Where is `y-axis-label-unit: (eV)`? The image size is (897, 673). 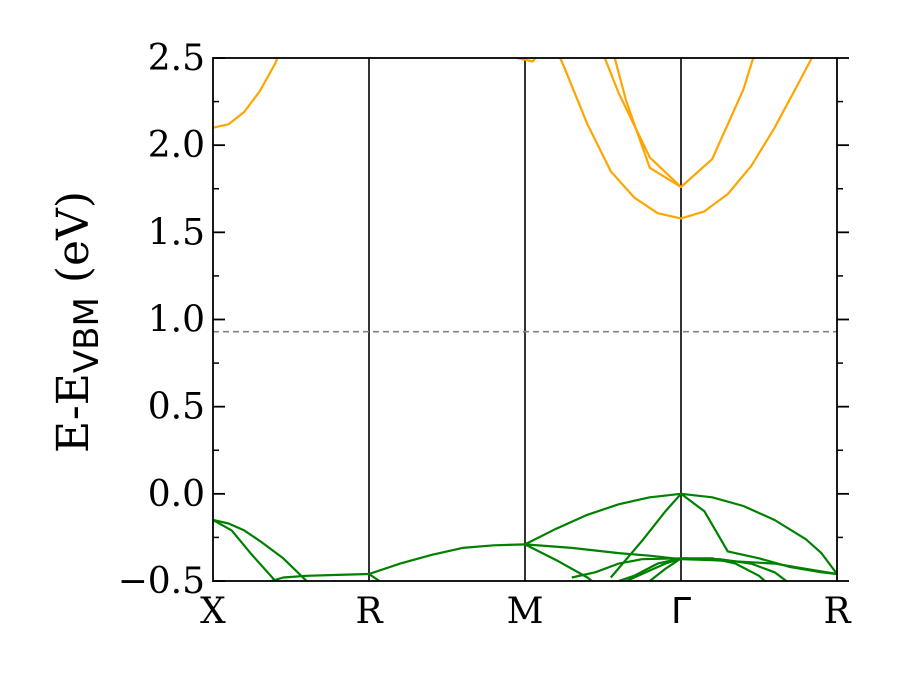 y-axis-label-unit: (eV) is located at coordinates (73, 237).